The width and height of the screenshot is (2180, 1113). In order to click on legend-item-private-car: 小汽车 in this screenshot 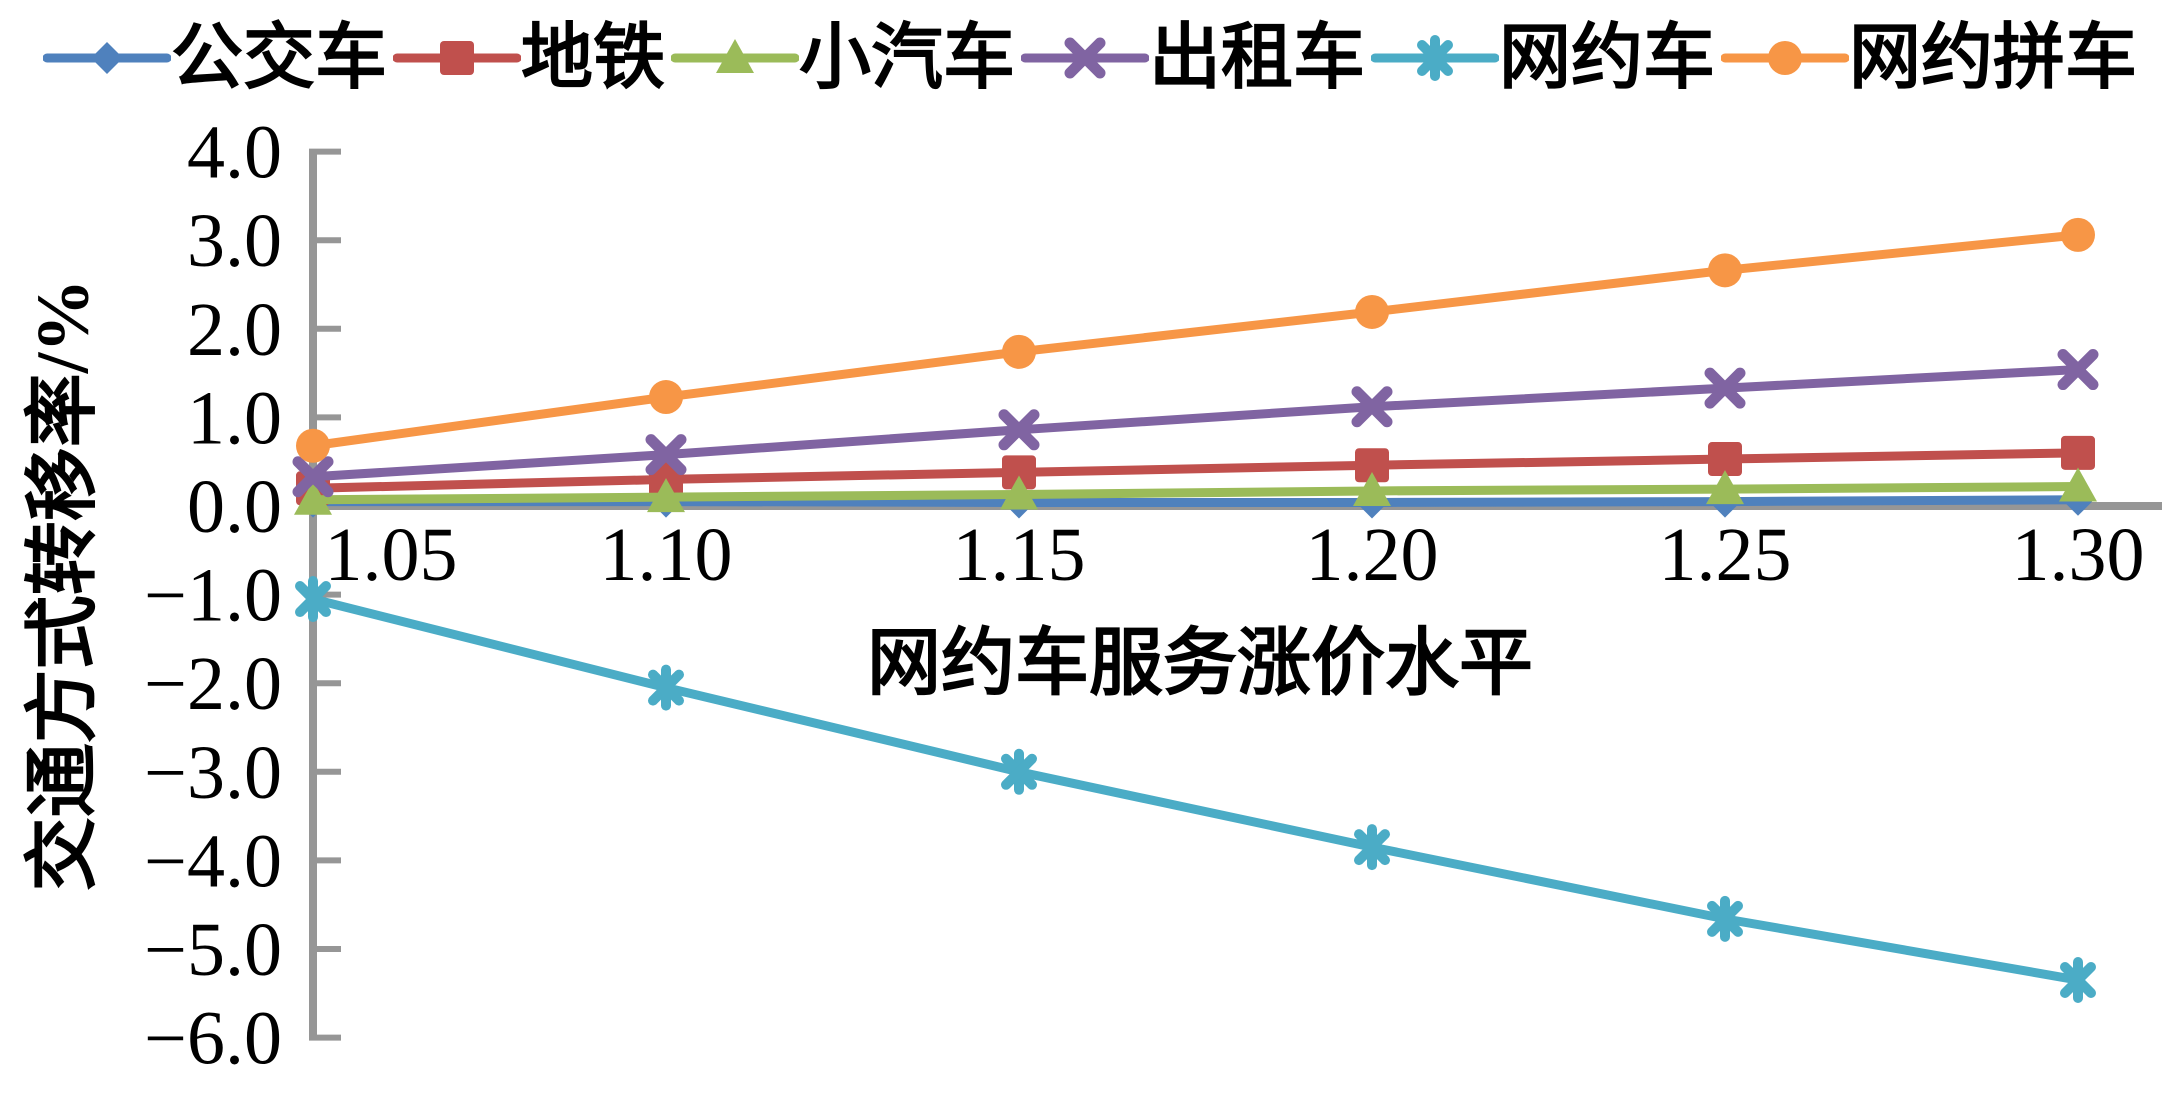, I will do `click(842, 58)`.